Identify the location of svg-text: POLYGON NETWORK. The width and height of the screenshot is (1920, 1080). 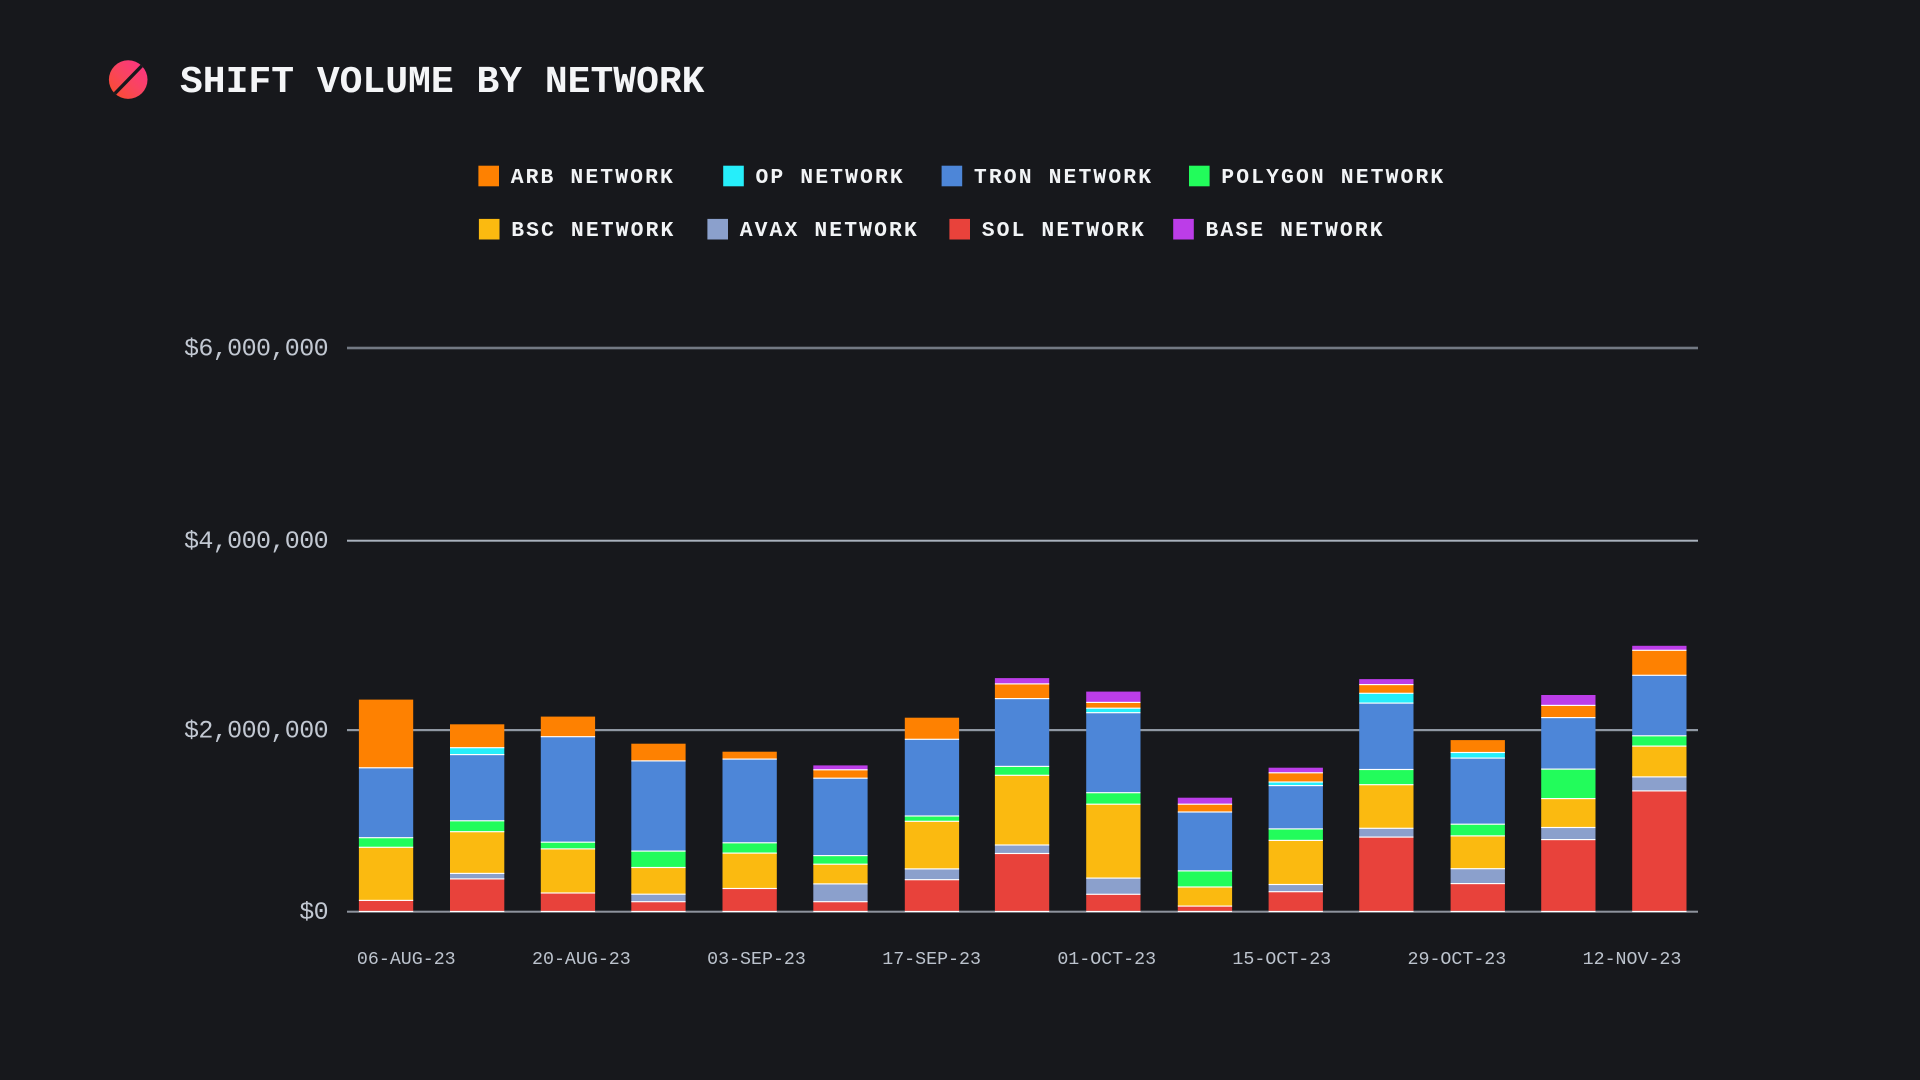
(1333, 178).